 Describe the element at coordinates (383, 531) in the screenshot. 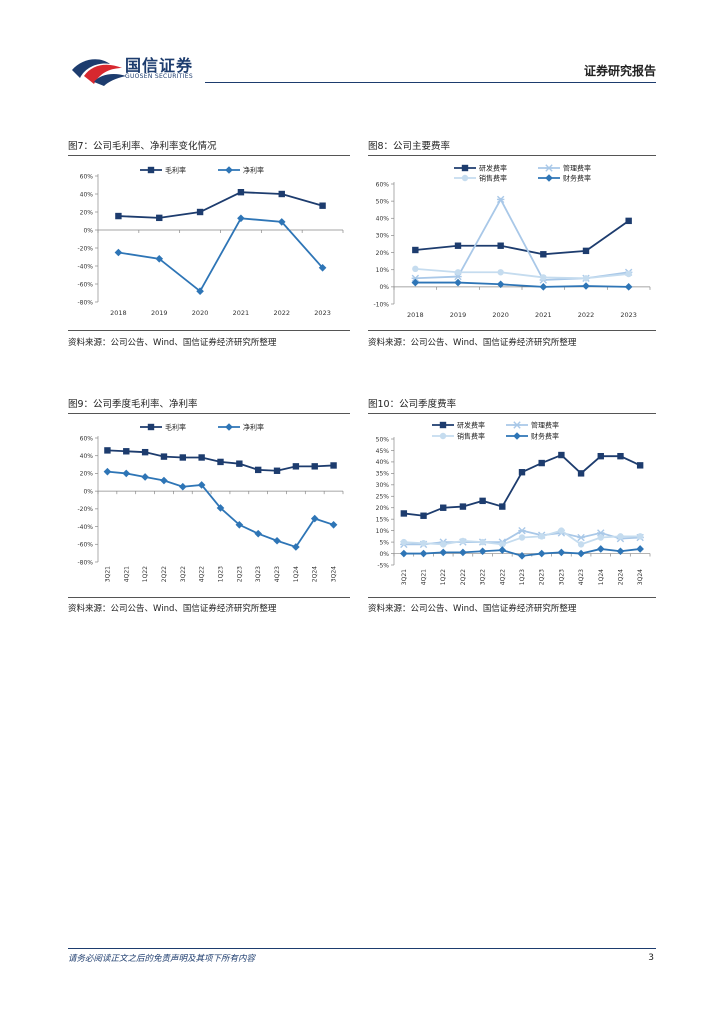

I see `y-tick-label: 10%` at that location.